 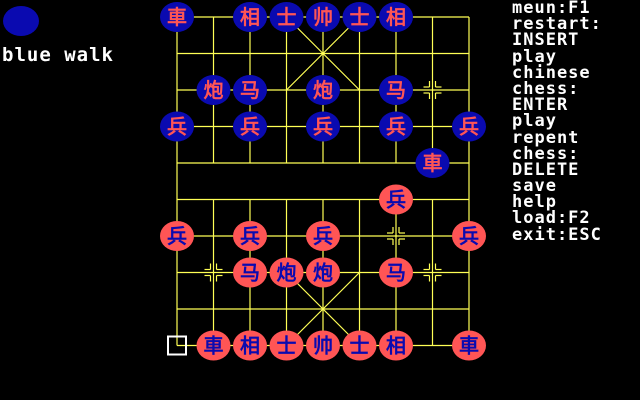 What do you see at coordinates (551, 218) in the screenshot?
I see `help-line: load:F2` at bounding box center [551, 218].